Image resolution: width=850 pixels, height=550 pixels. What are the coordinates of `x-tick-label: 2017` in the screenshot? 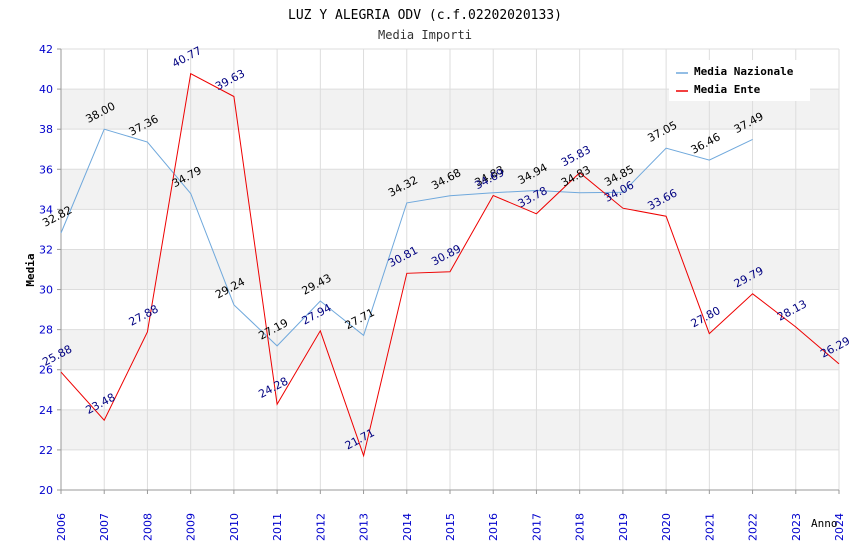 It's located at (536, 527).